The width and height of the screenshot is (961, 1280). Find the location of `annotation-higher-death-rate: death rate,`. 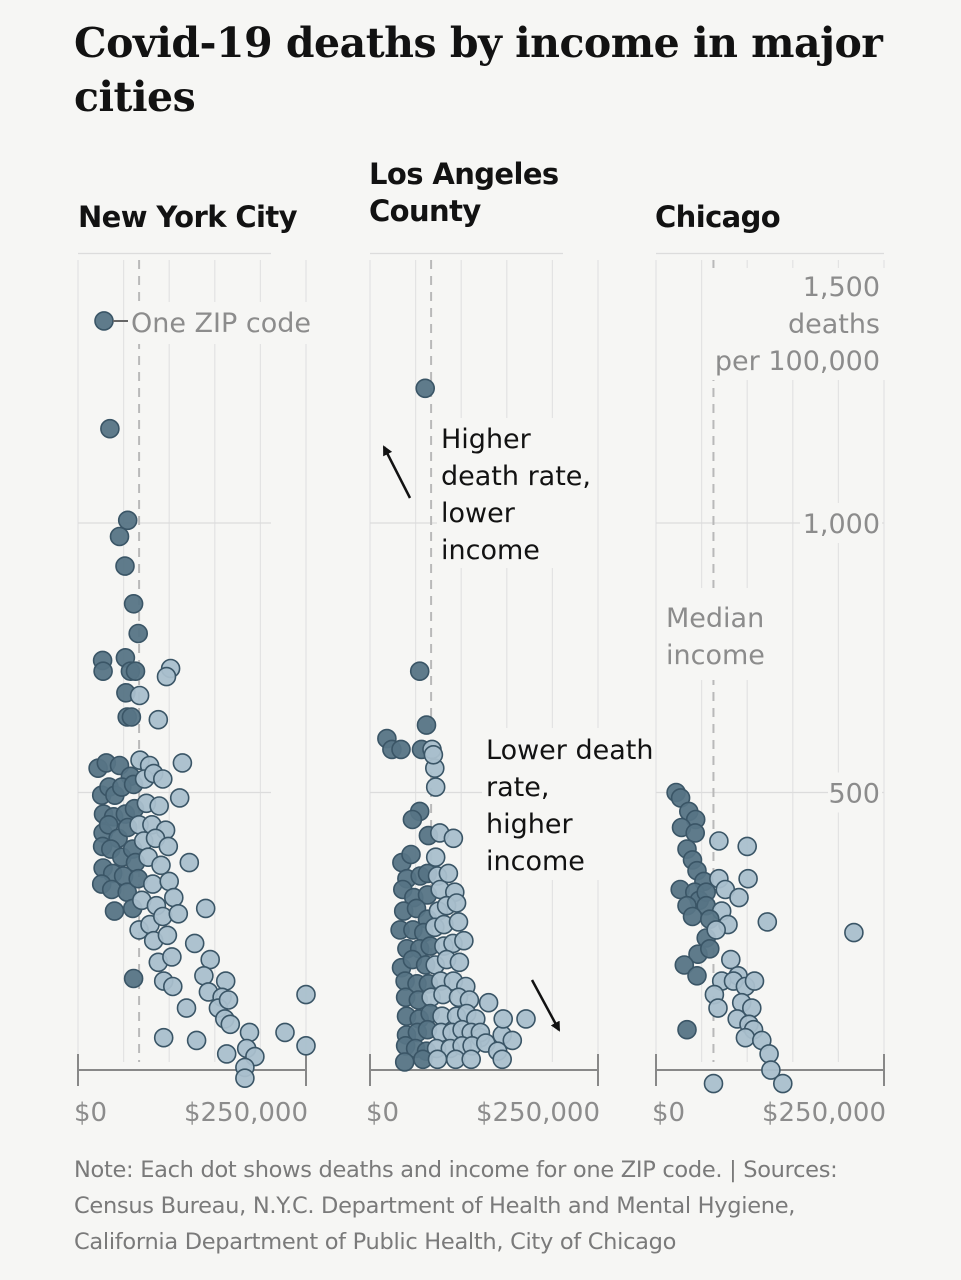

annotation-higher-death-rate: death rate, is located at coordinates (516, 476).